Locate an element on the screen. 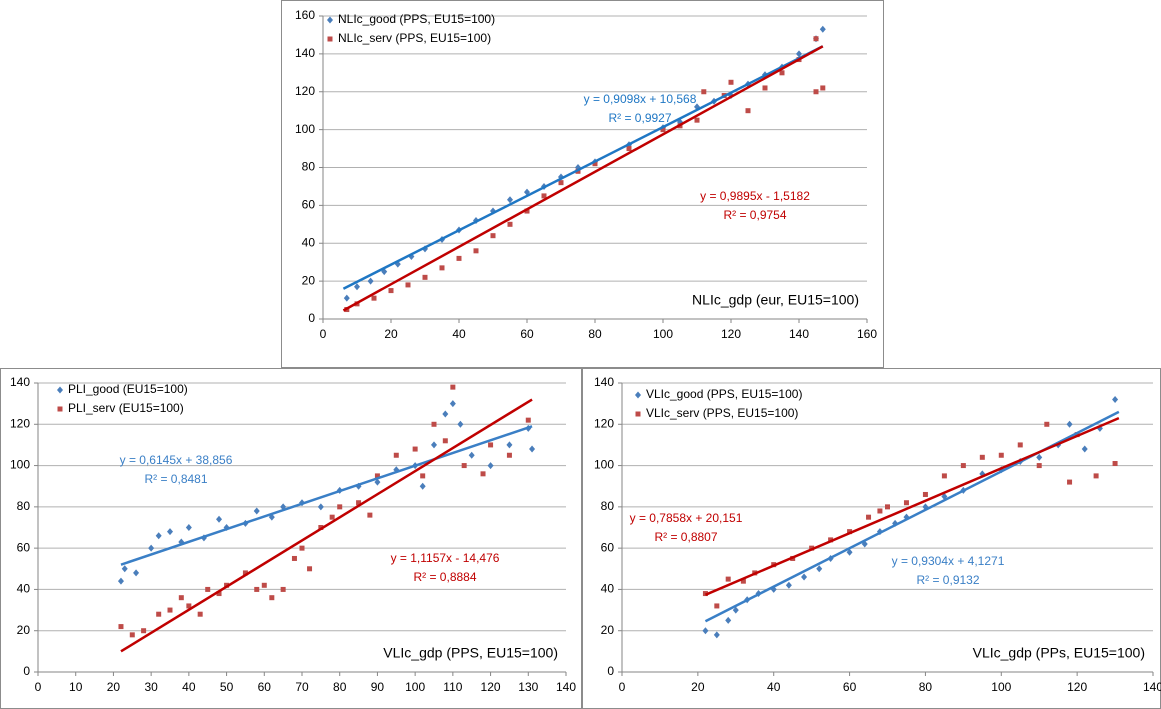 The image size is (1161, 709). y-tick-label: 120 is located at coordinates (604, 423).